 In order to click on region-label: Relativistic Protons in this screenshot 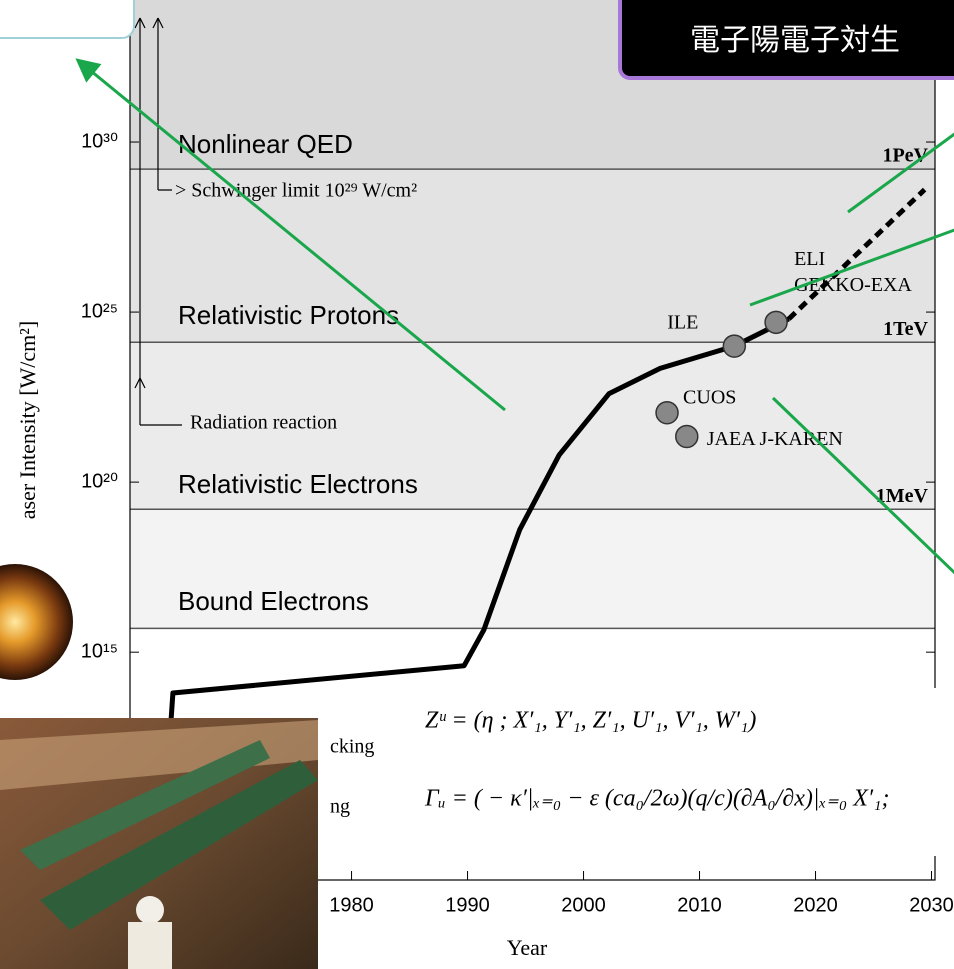, I will do `click(288, 315)`.